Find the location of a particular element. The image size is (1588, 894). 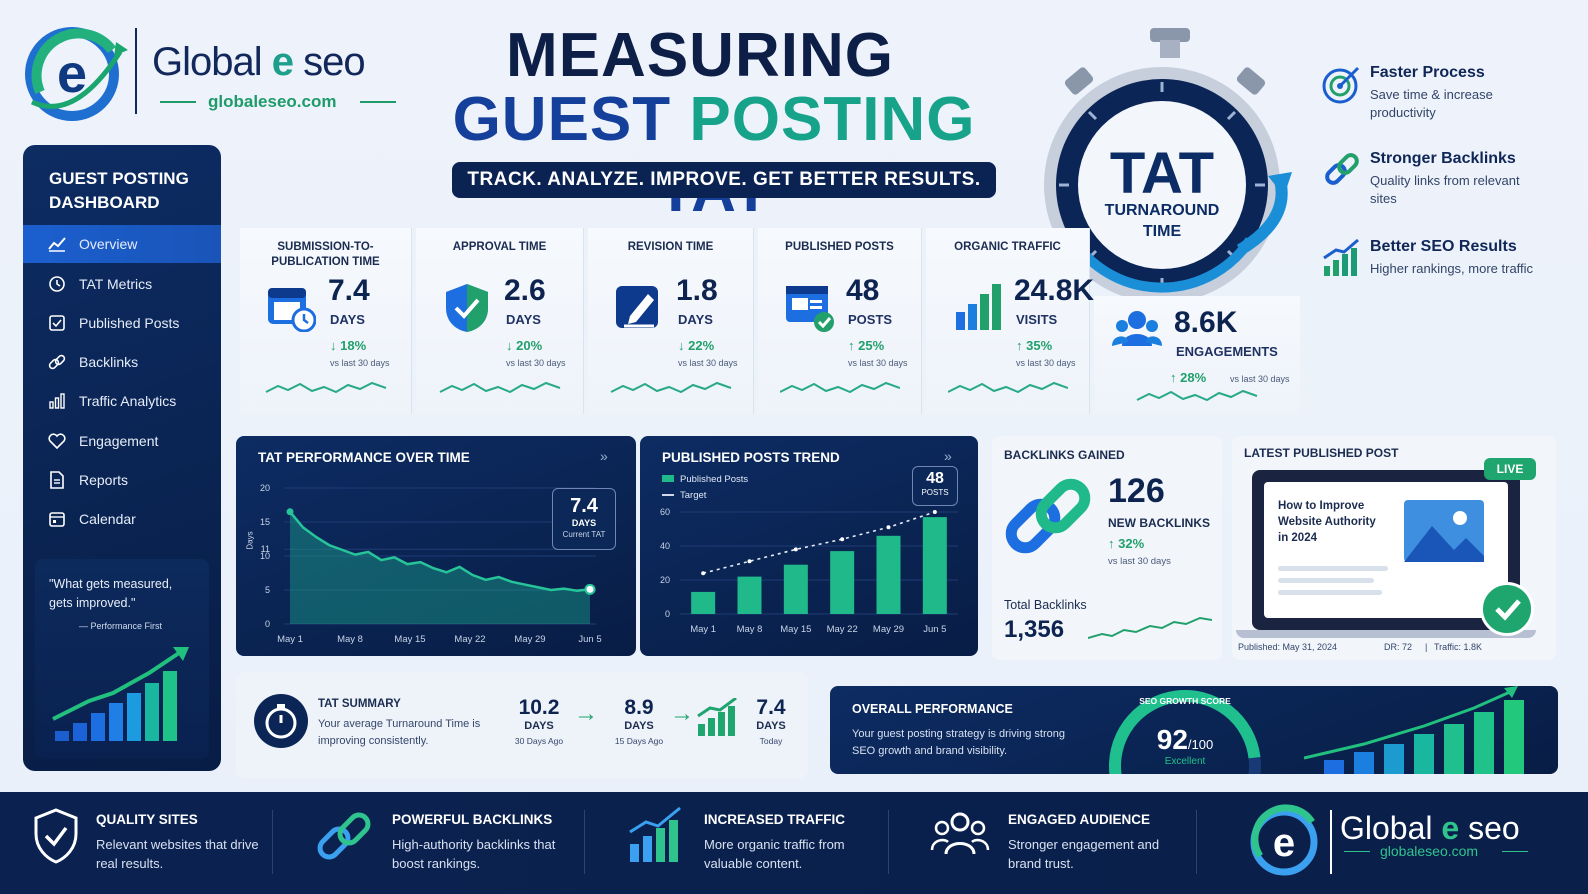

sidebar-item-overview: Overview is located at coordinates (122, 244).